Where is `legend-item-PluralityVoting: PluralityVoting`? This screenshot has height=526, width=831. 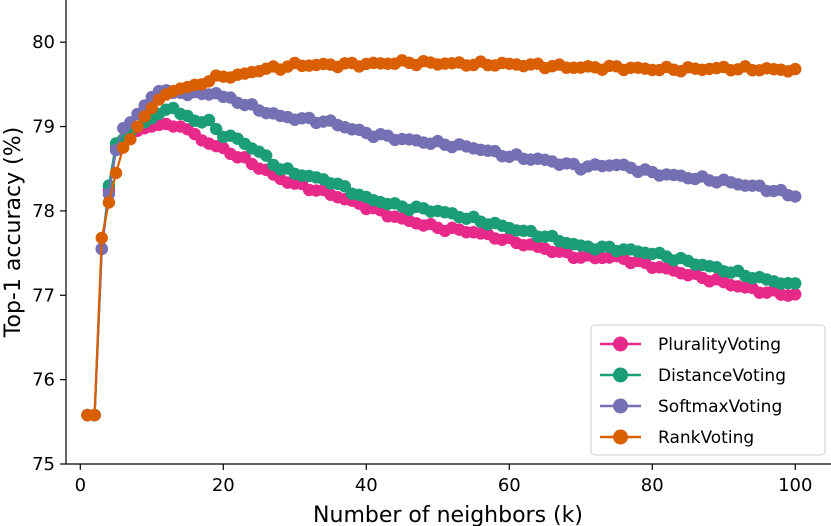
legend-item-PluralityVoting: PluralityVoting is located at coordinates (690, 345).